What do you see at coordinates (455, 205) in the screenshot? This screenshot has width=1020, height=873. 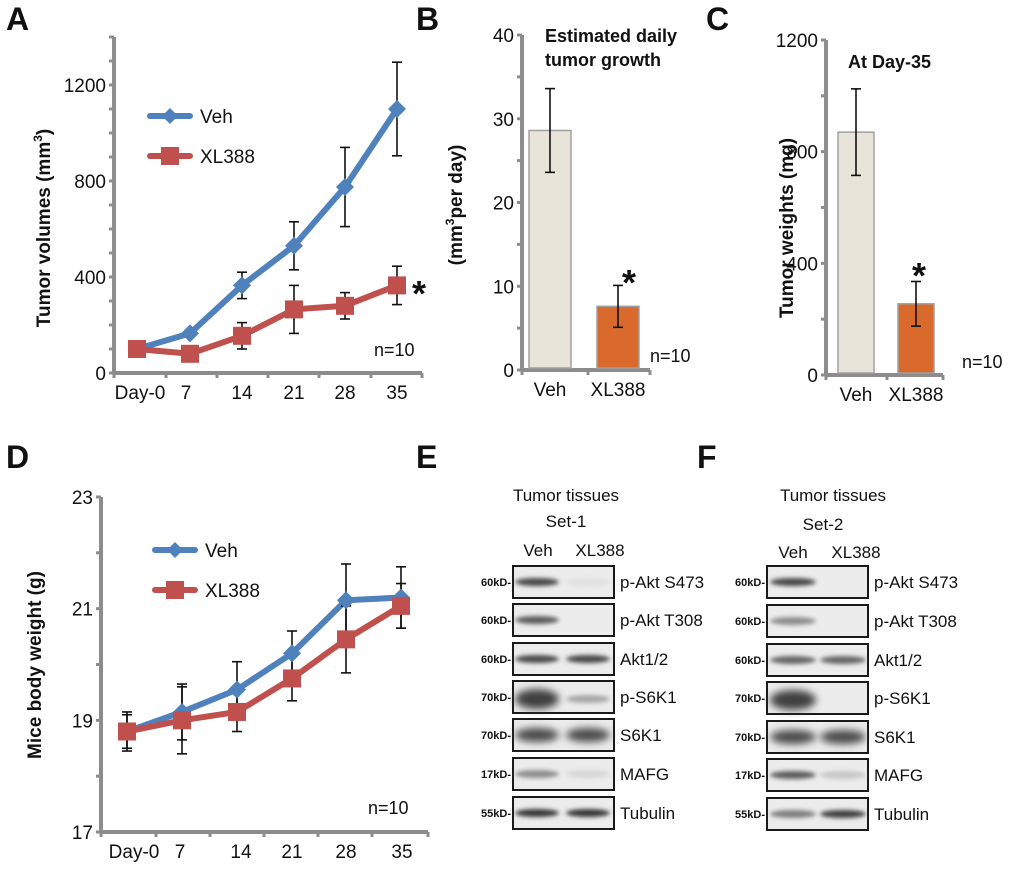 I see `panel-b-y-axis-label: (mm3per day)` at bounding box center [455, 205].